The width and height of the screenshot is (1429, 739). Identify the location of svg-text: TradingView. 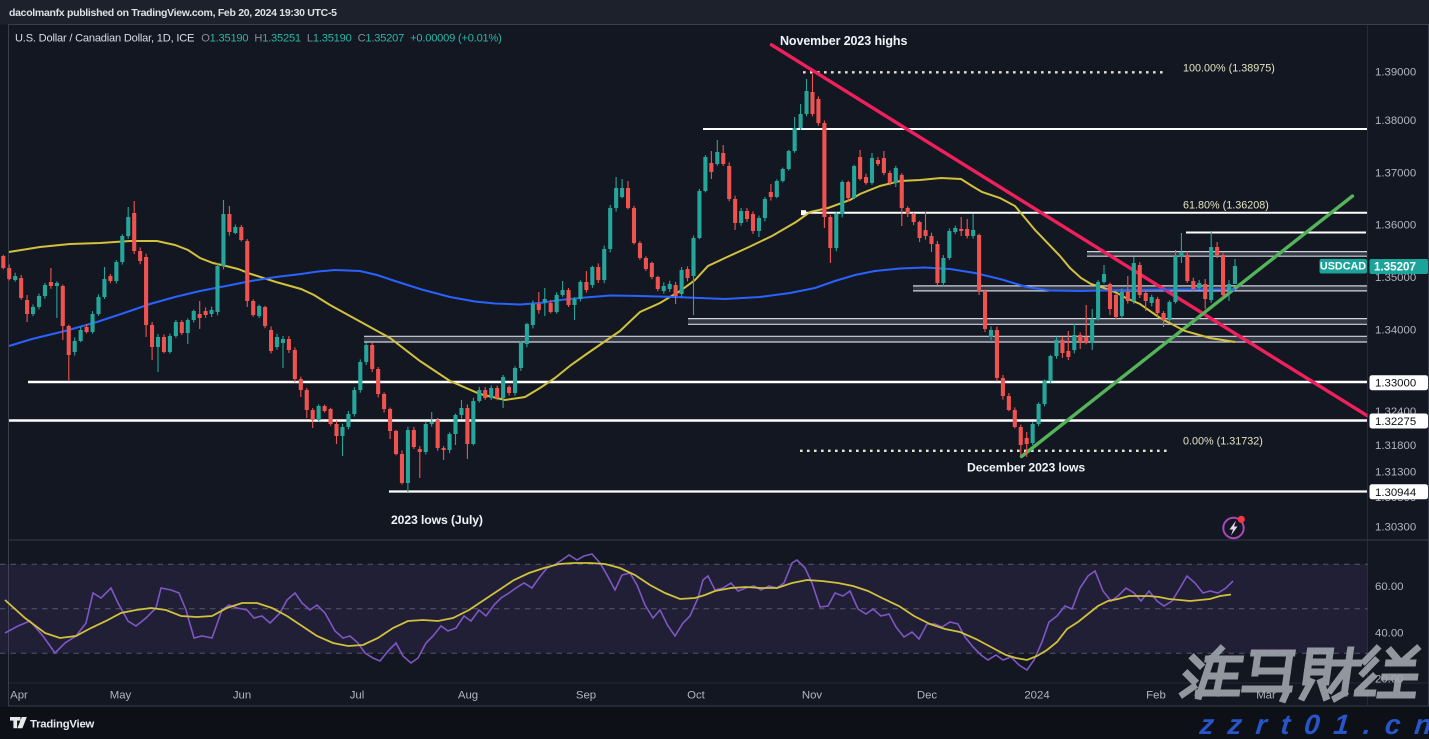
(62, 725).